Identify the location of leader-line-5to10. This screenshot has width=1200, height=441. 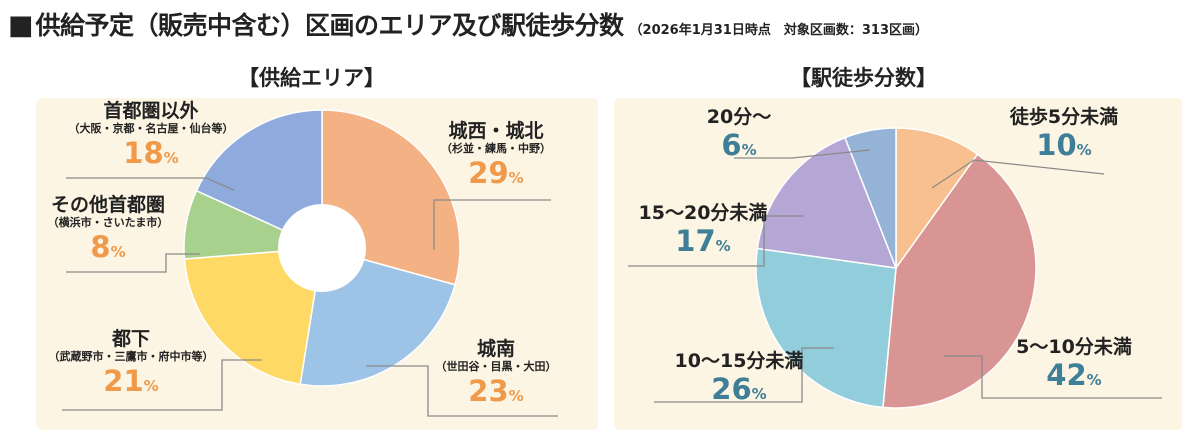
(1053, 377).